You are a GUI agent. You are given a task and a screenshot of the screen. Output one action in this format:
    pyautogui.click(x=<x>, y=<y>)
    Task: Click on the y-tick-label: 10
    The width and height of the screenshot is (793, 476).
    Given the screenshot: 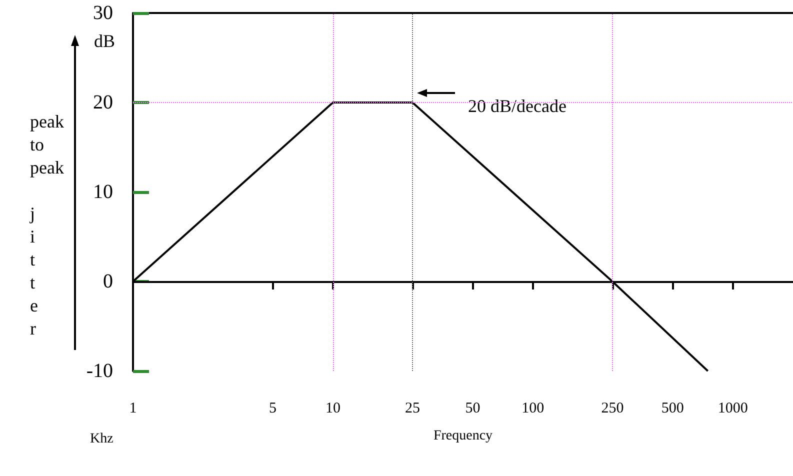 What is the action you would take?
    pyautogui.click(x=103, y=192)
    